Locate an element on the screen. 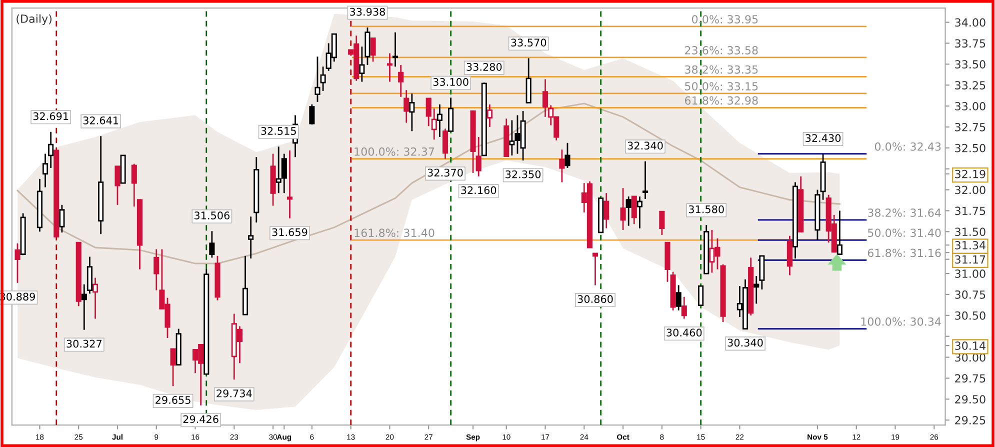 This screenshot has height=447, width=995. annotation: 33.938 is located at coordinates (367, 12).